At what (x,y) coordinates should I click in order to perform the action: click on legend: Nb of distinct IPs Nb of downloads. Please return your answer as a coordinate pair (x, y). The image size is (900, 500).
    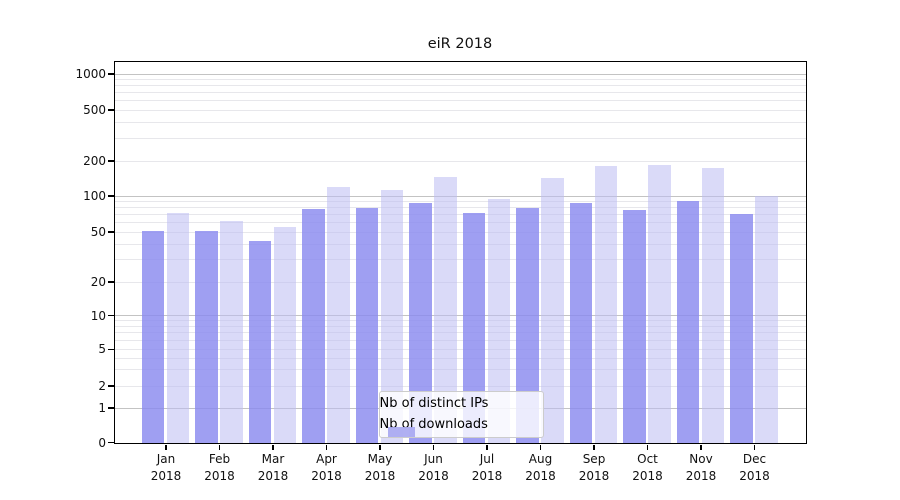
    Looking at the image, I should click on (461, 414).